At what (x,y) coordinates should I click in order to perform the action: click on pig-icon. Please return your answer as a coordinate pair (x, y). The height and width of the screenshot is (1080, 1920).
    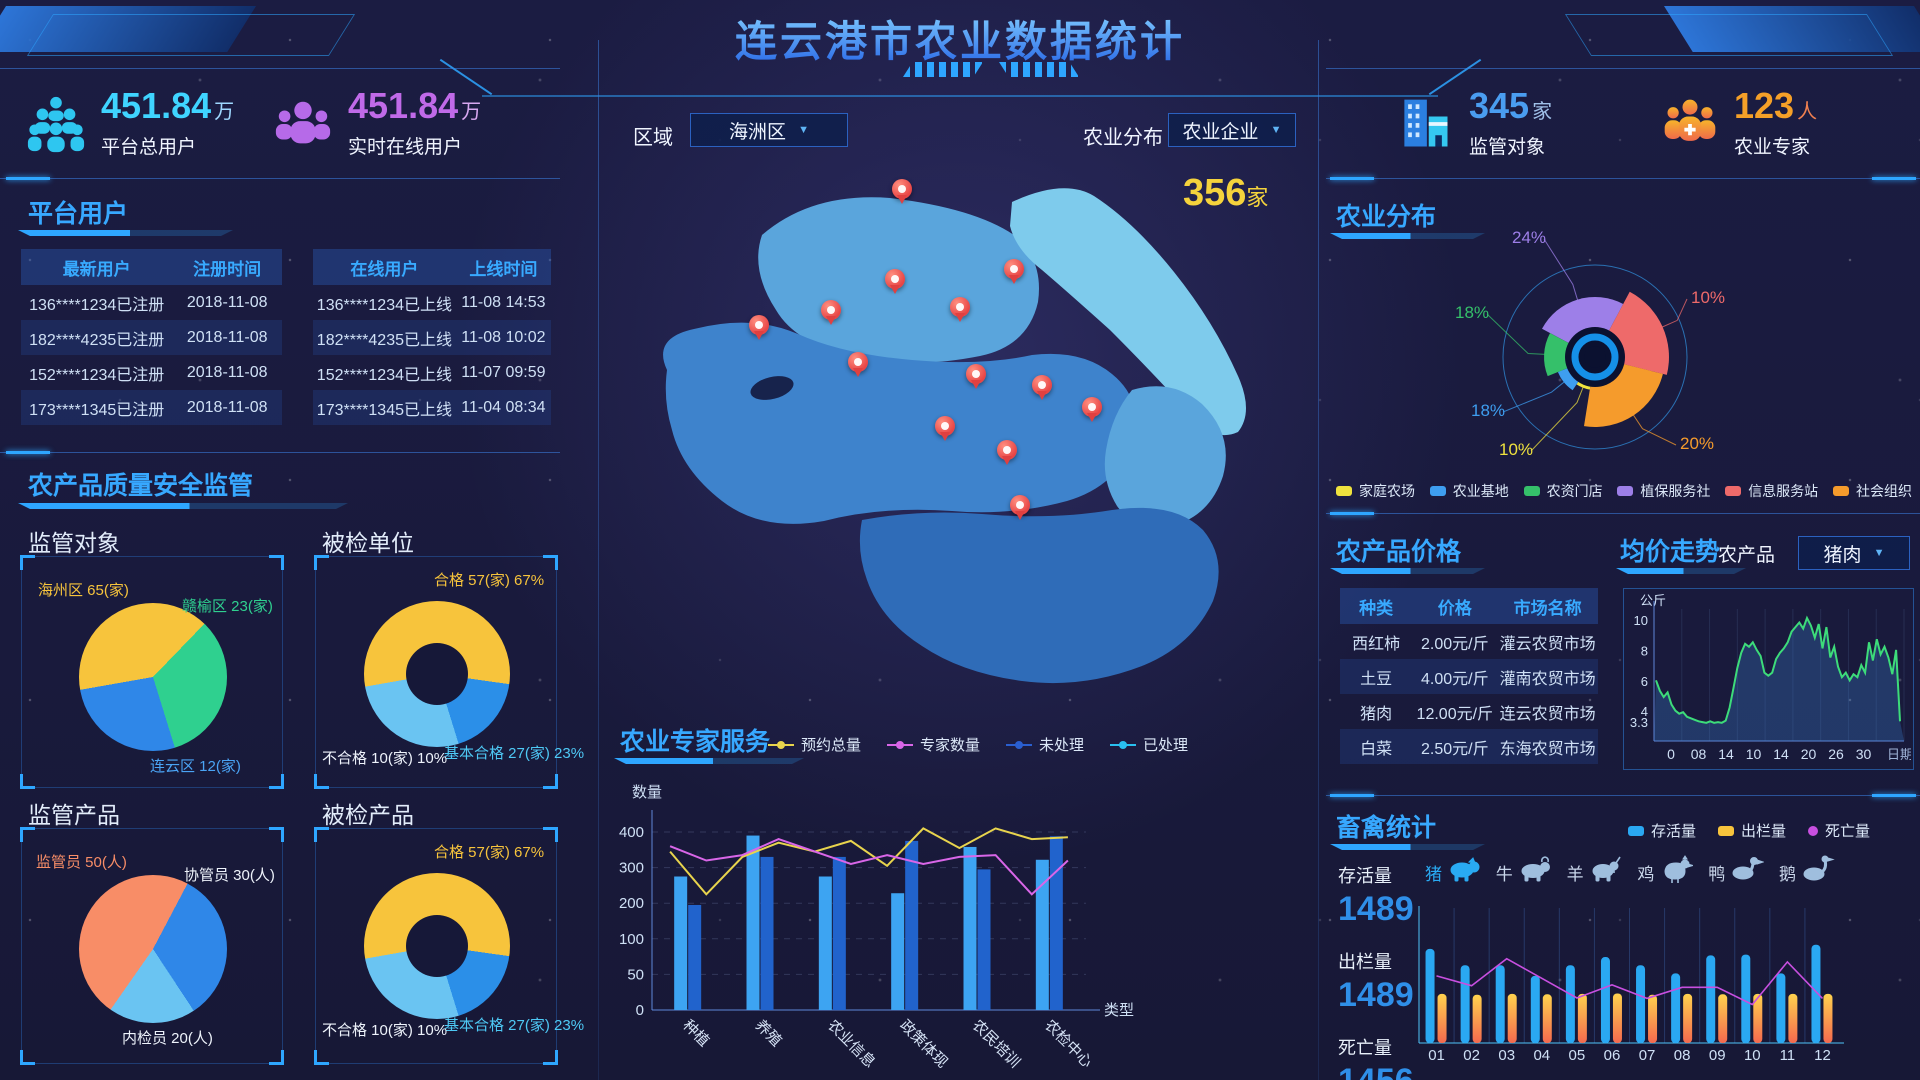
    Looking at the image, I should click on (1465, 869).